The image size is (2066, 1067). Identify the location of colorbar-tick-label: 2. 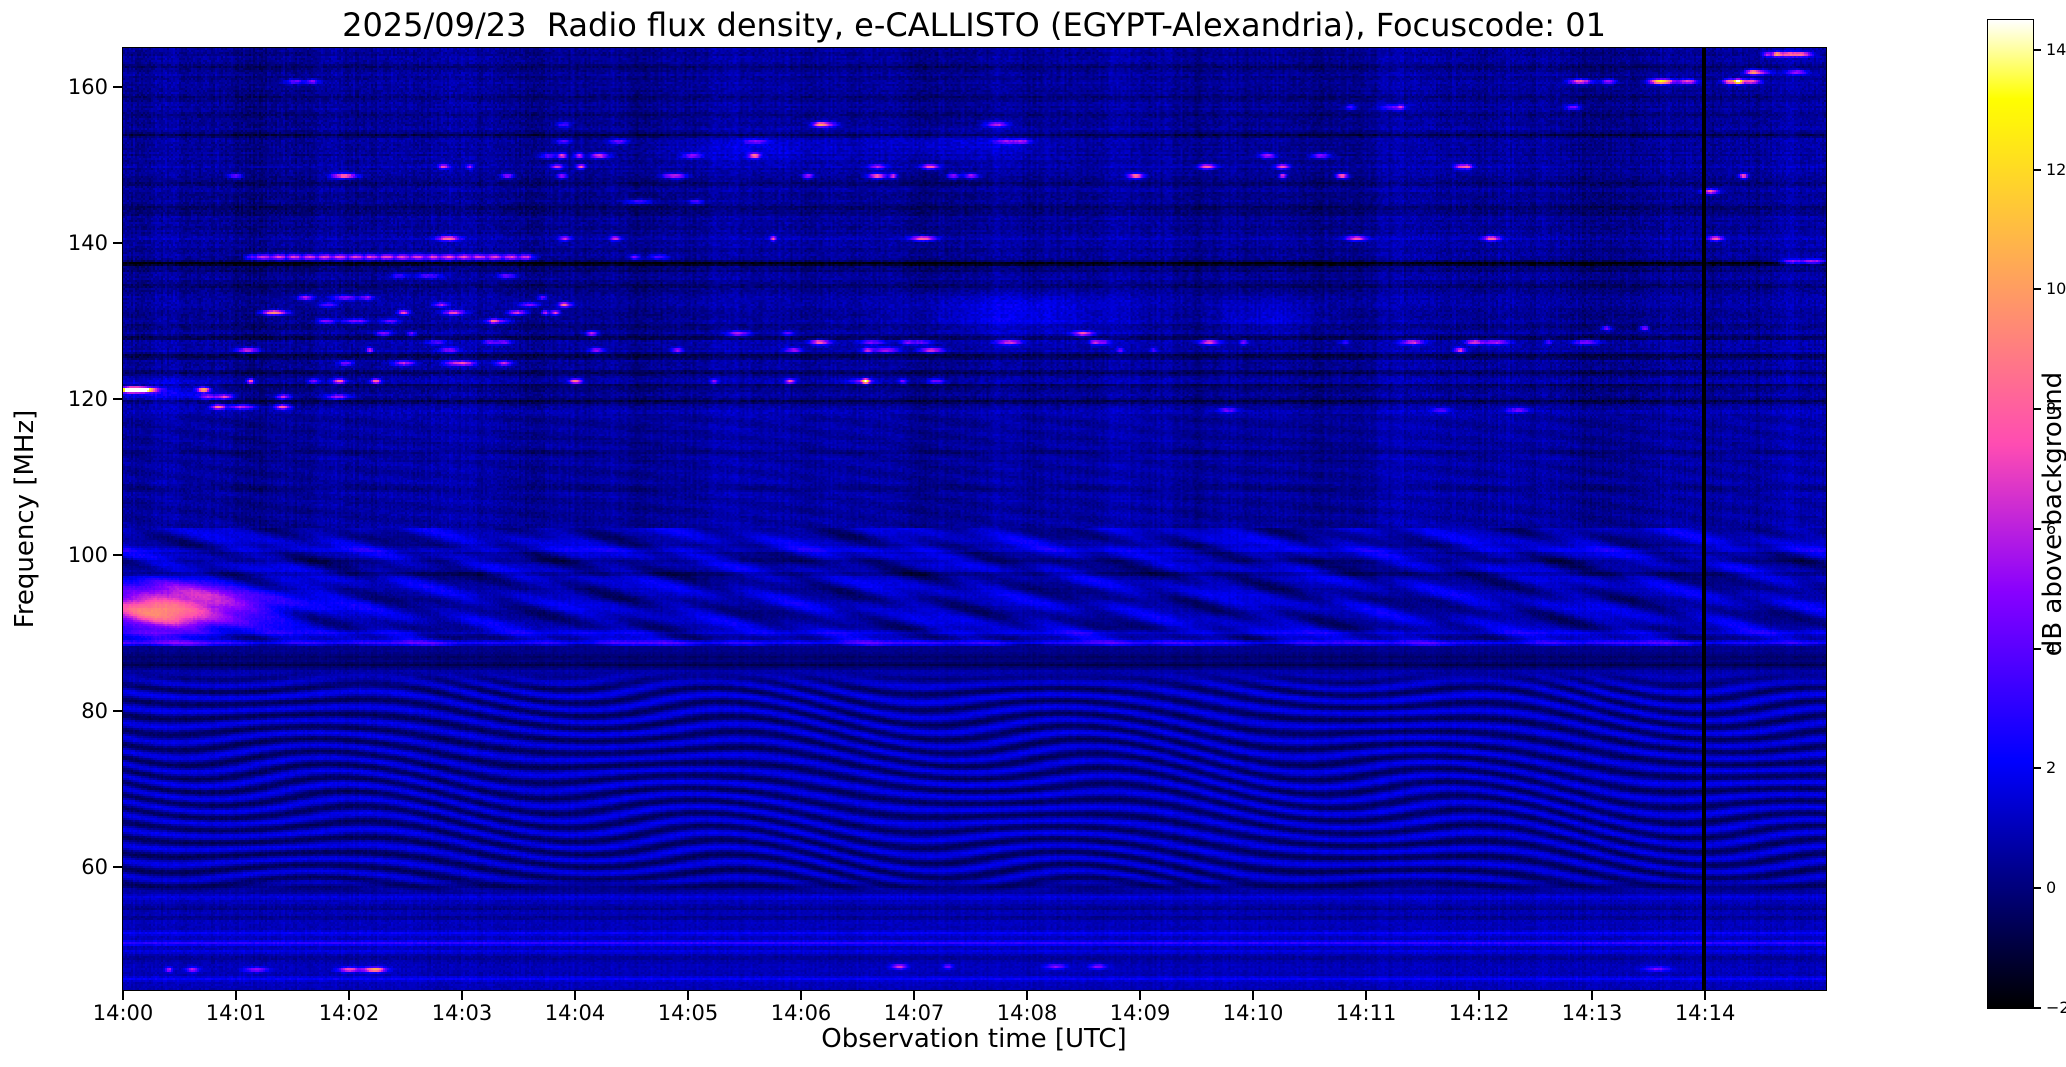
(2051, 768).